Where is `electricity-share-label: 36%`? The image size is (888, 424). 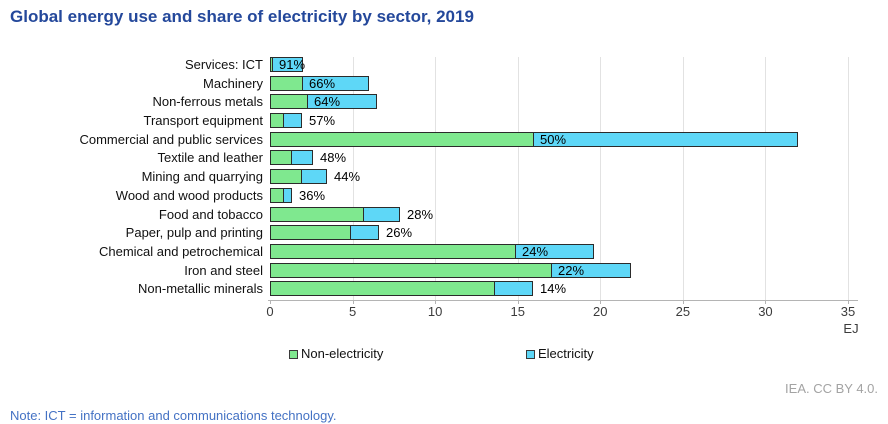 electricity-share-label: 36% is located at coordinates (312, 195).